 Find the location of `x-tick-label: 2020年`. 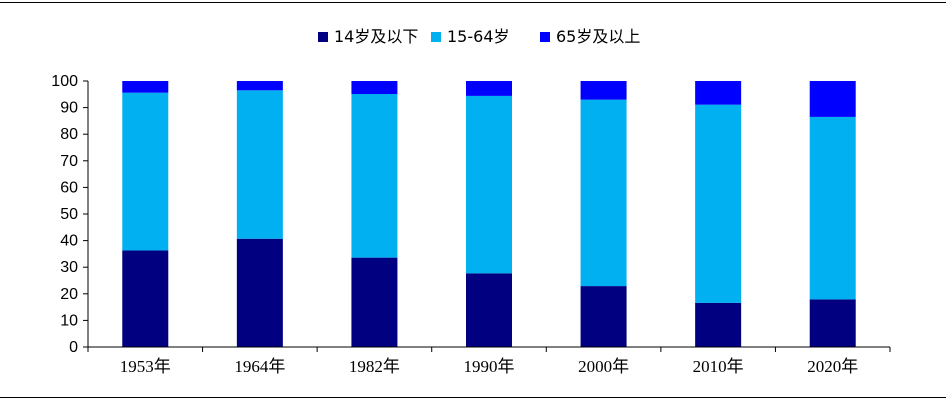

x-tick-label: 2020年 is located at coordinates (832, 366).